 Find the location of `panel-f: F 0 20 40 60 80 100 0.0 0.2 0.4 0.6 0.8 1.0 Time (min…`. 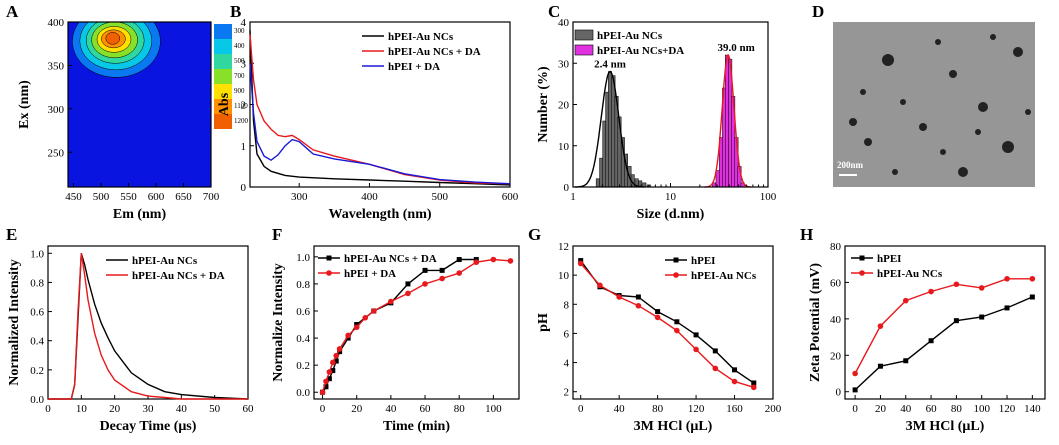

panel-f: F 0 20 40 60 80 100 0.0 0.2 0.4 0.6 0.8 1.0 Time (min… is located at coordinates (395, 329).